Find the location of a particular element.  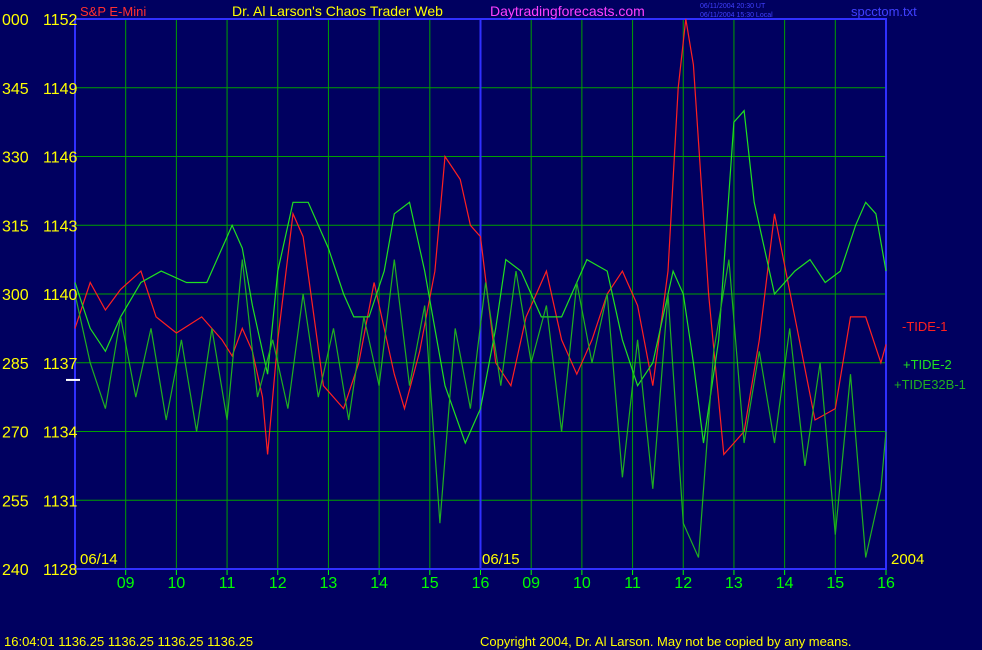

header-title: Dr. Al Larson's Chaos Trader Web is located at coordinates (337, 11).